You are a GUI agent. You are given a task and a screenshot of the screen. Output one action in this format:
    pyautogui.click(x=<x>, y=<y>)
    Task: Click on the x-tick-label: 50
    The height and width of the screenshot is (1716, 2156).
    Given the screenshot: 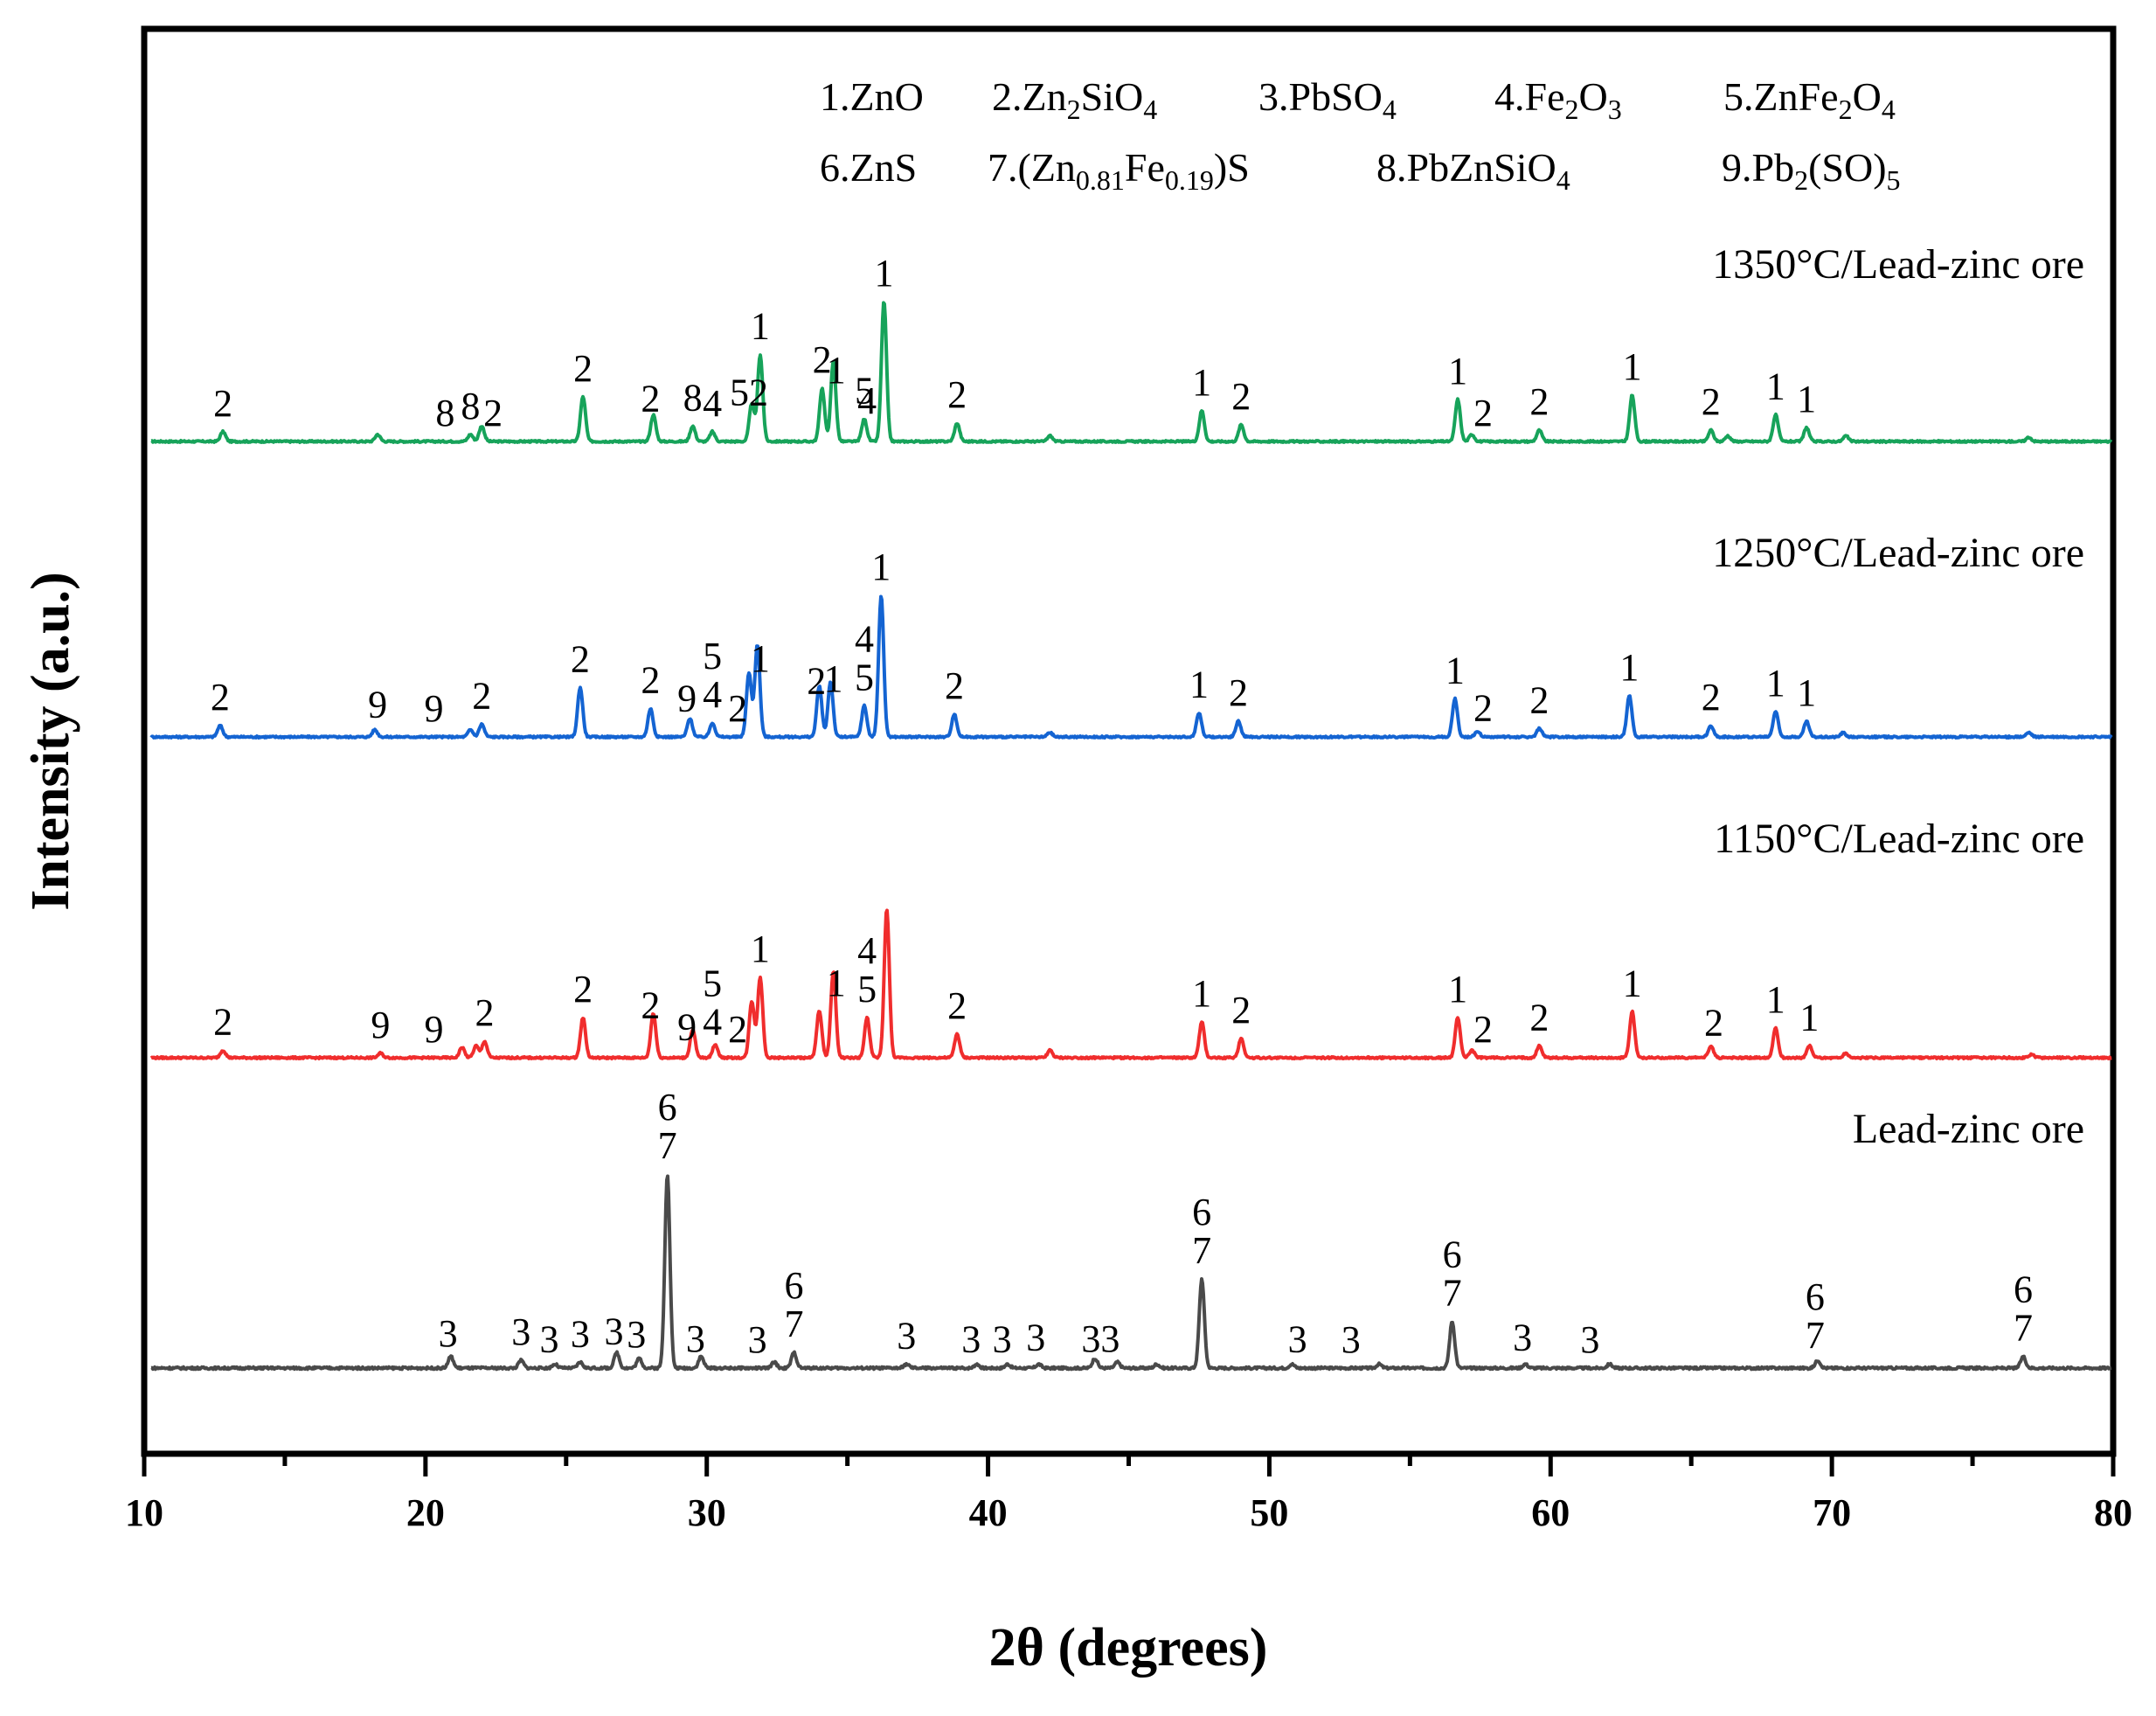 What is the action you would take?
    pyautogui.click(x=1269, y=1513)
    